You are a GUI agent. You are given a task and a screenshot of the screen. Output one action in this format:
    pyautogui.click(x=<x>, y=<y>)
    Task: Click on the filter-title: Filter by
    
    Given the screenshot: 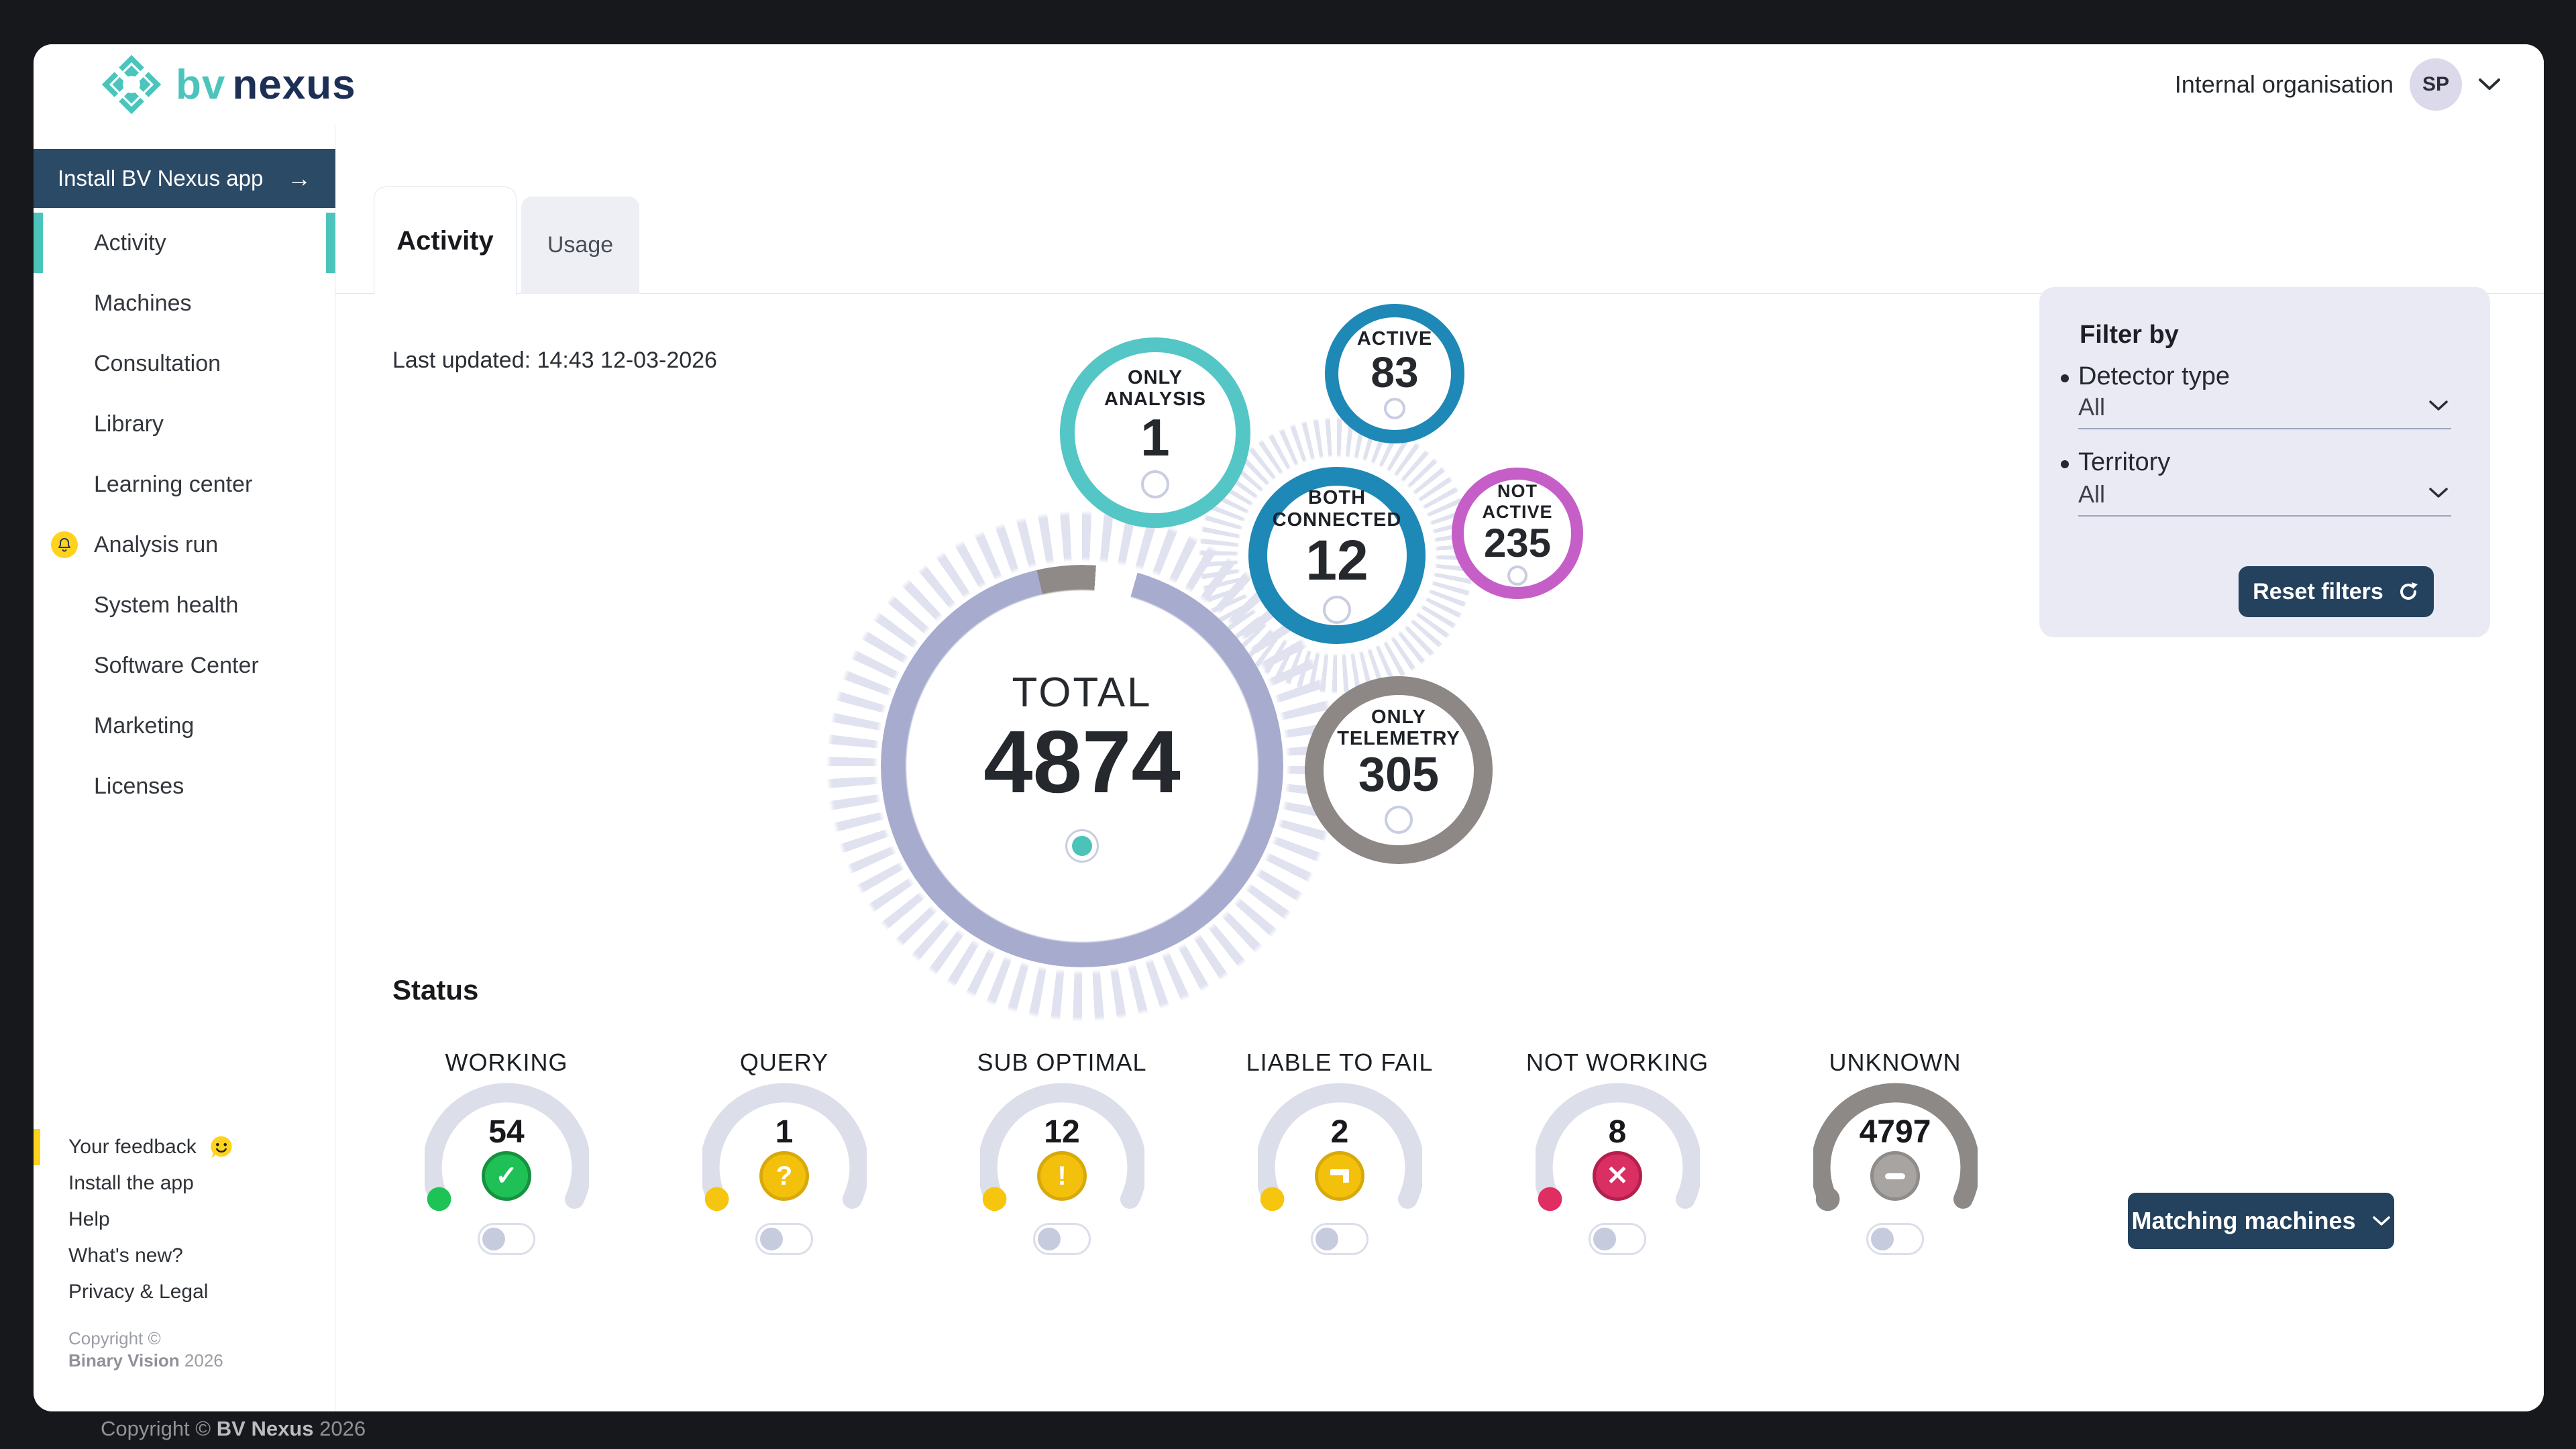 What is the action you would take?
    pyautogui.click(x=2129, y=335)
    